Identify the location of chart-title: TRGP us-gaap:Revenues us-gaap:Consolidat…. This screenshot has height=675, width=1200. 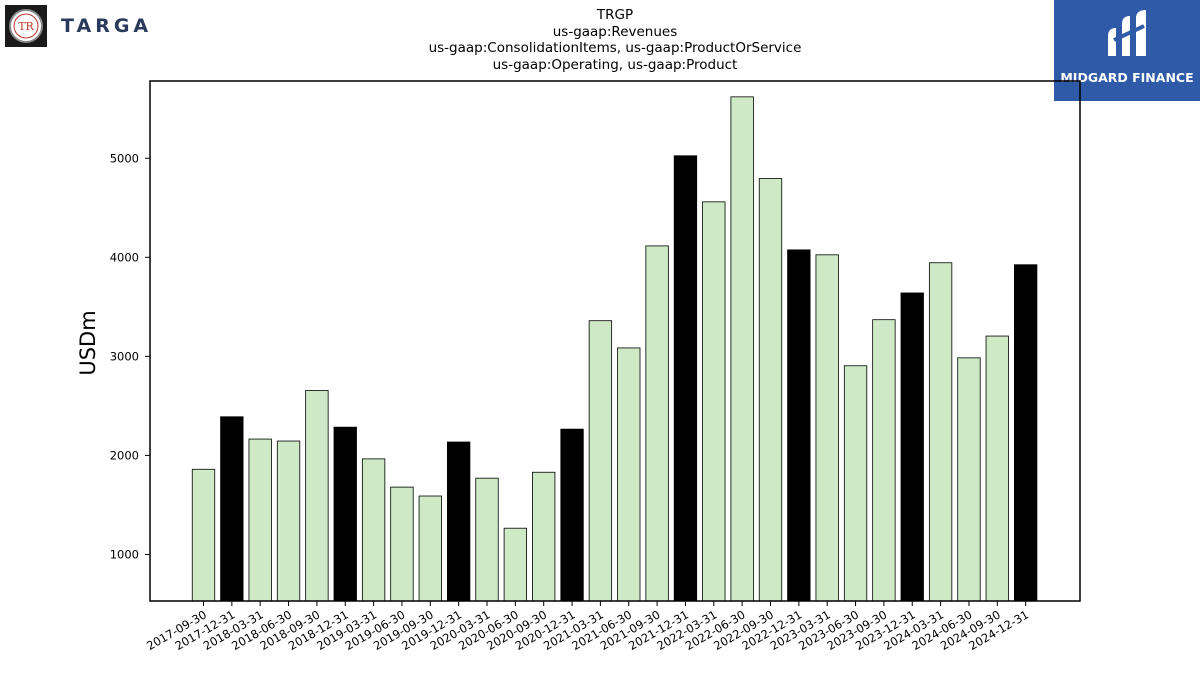
(615, 40).